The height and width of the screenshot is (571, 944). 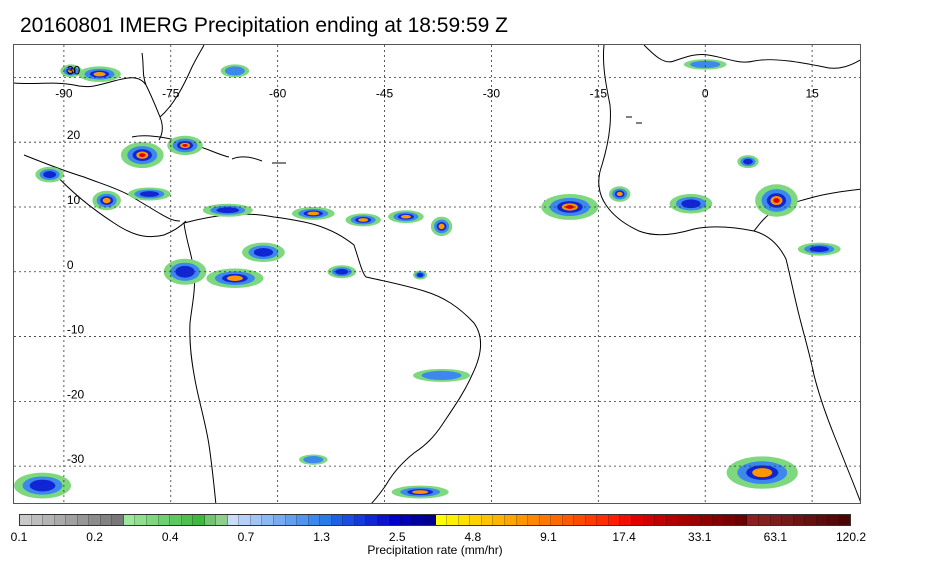 I want to click on colorbar-tick-label: 9.1, so click(x=548, y=537).